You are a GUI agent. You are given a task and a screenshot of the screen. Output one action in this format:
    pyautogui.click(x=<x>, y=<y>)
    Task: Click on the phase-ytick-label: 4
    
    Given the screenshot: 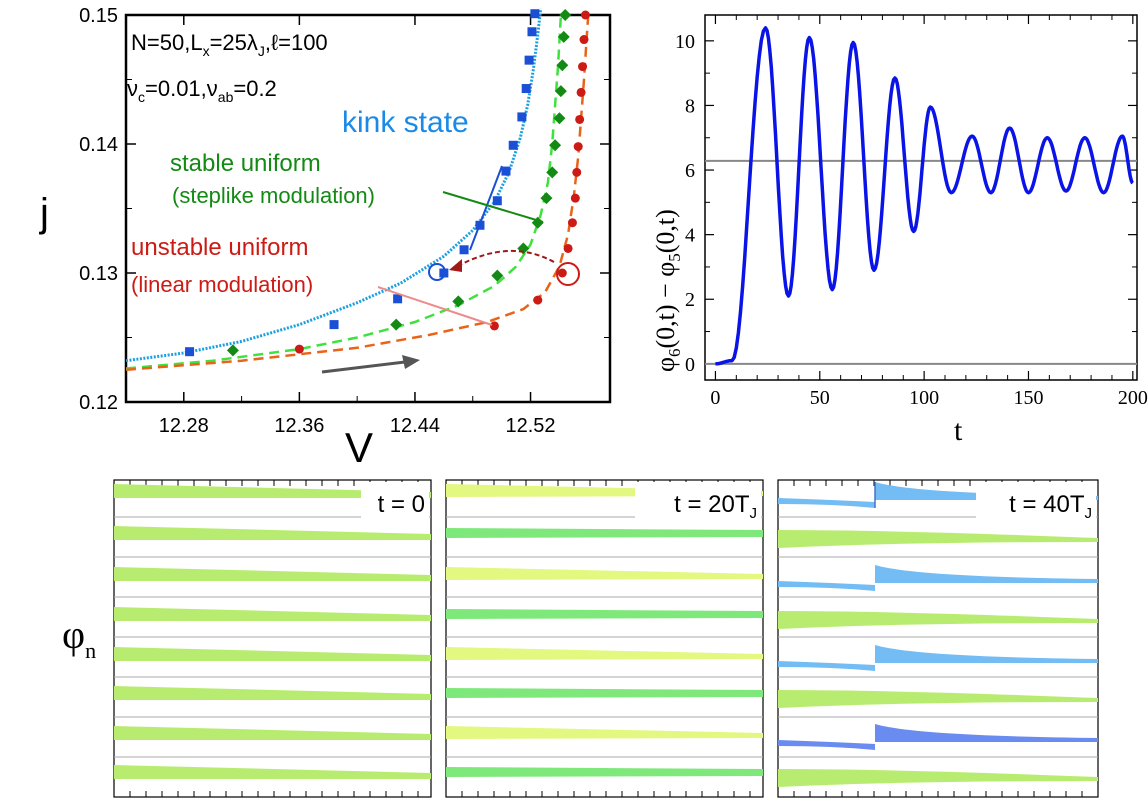 What is the action you would take?
    pyautogui.click(x=690, y=236)
    